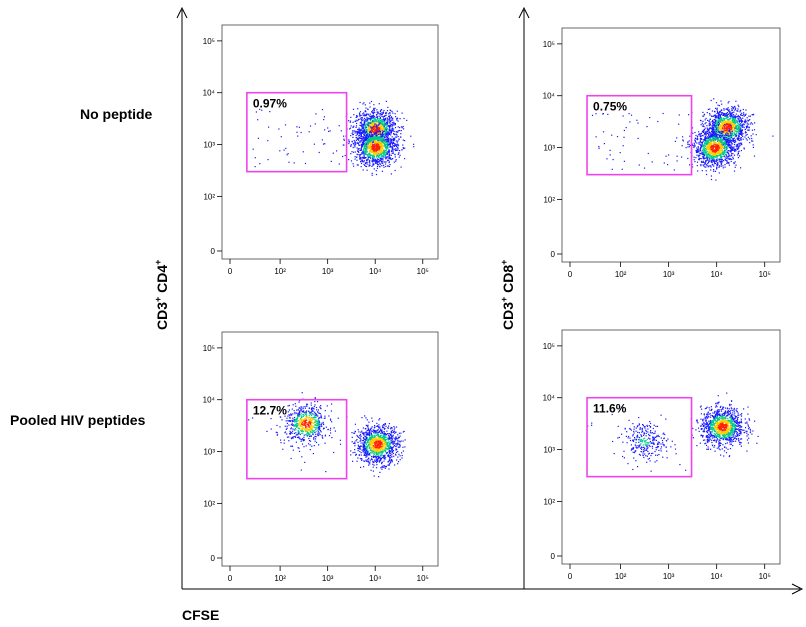 The height and width of the screenshot is (627, 806). What do you see at coordinates (182, 12) in the screenshot?
I see `left-y-axis-arrow` at bounding box center [182, 12].